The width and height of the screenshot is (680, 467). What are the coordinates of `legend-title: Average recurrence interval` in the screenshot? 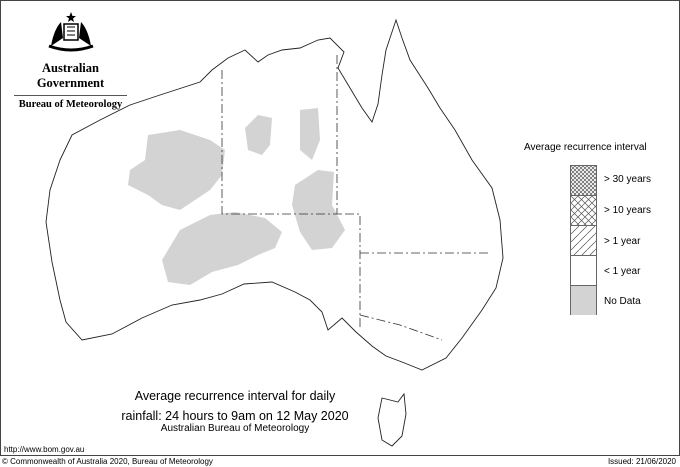 It's located at (585, 147).